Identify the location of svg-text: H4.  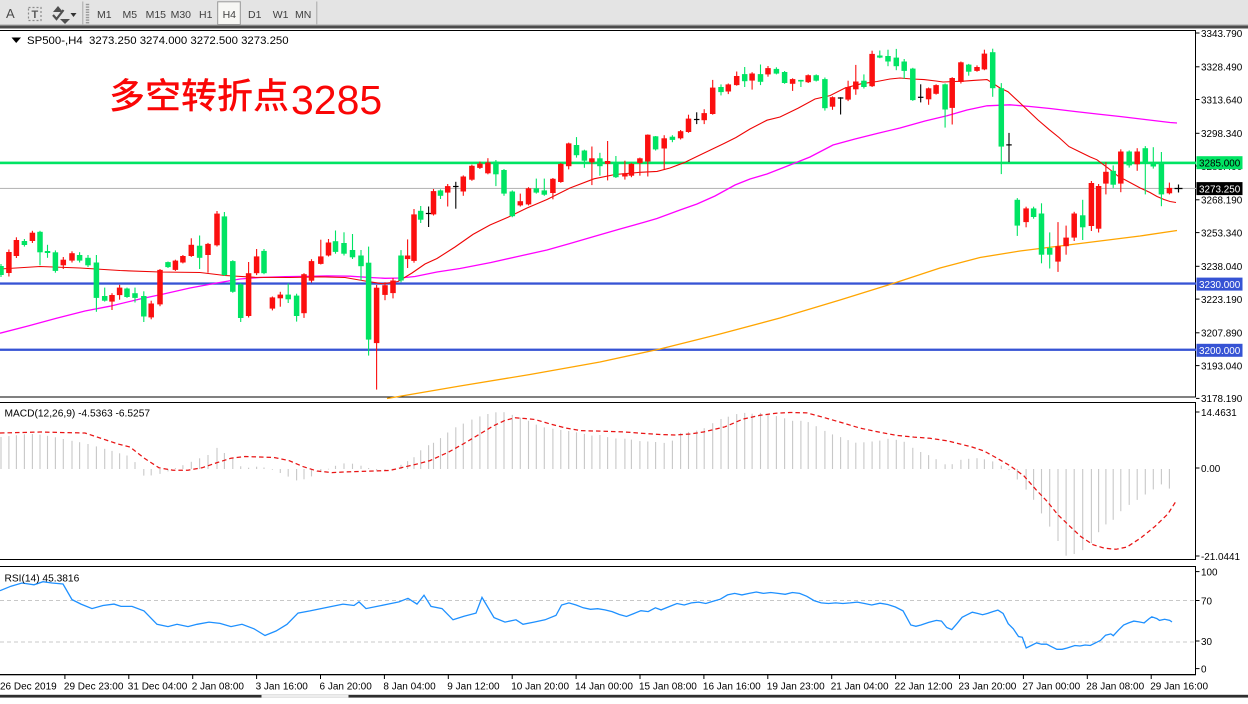
(230, 15).